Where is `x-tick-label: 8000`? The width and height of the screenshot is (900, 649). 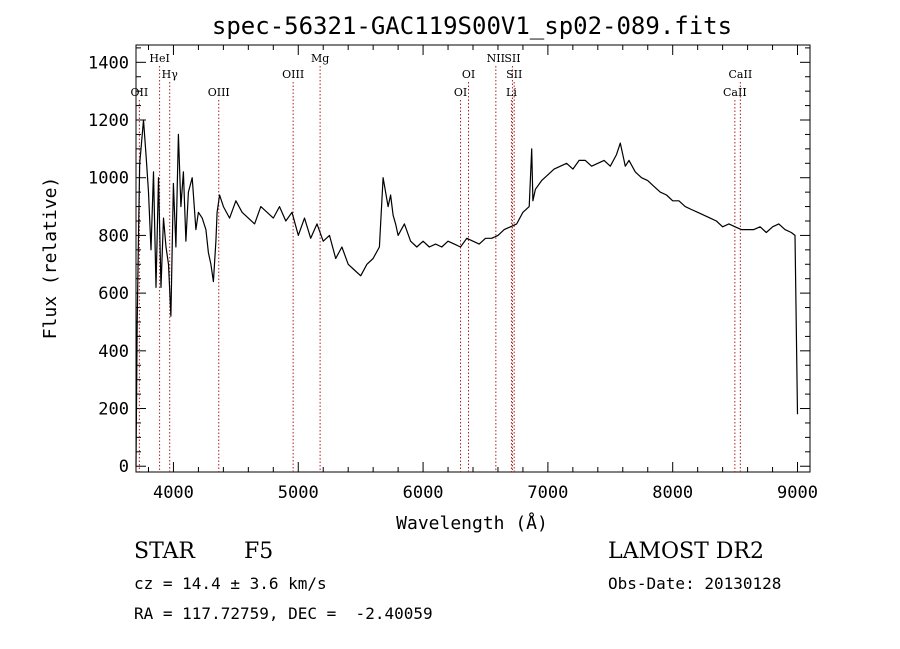
x-tick-label: 8000 is located at coordinates (672, 493).